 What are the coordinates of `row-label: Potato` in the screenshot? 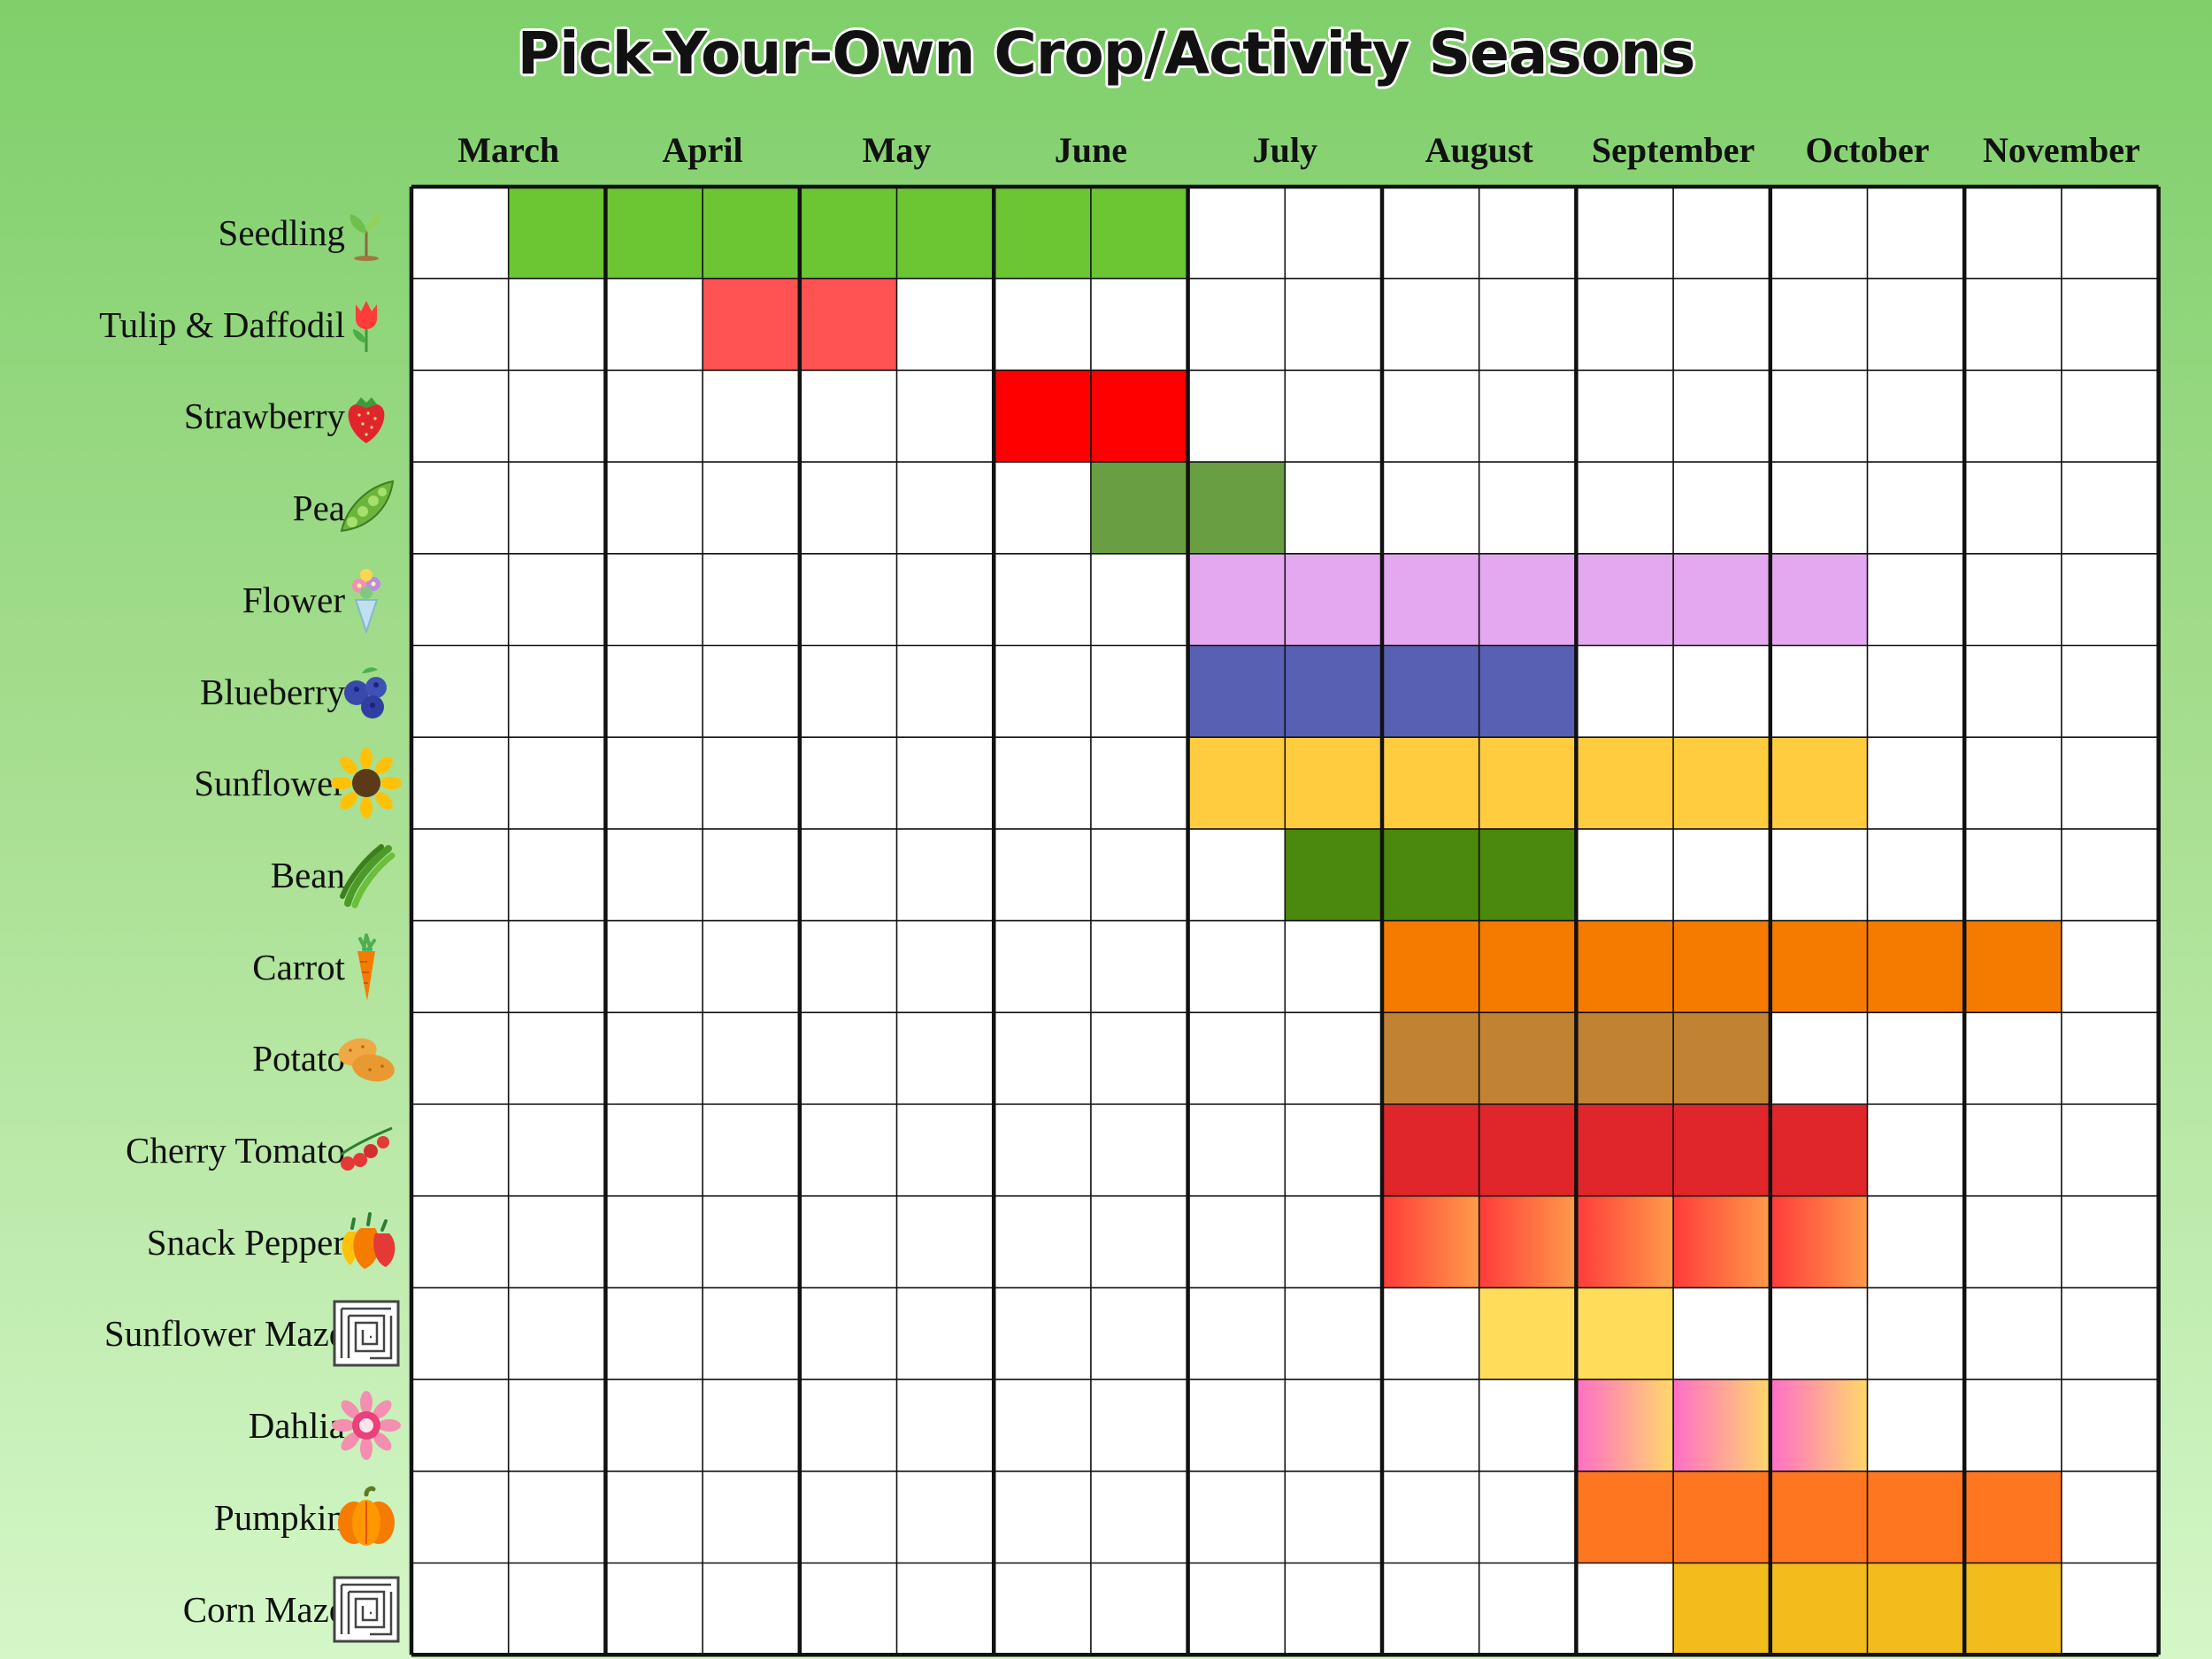 It's located at (298, 1059).